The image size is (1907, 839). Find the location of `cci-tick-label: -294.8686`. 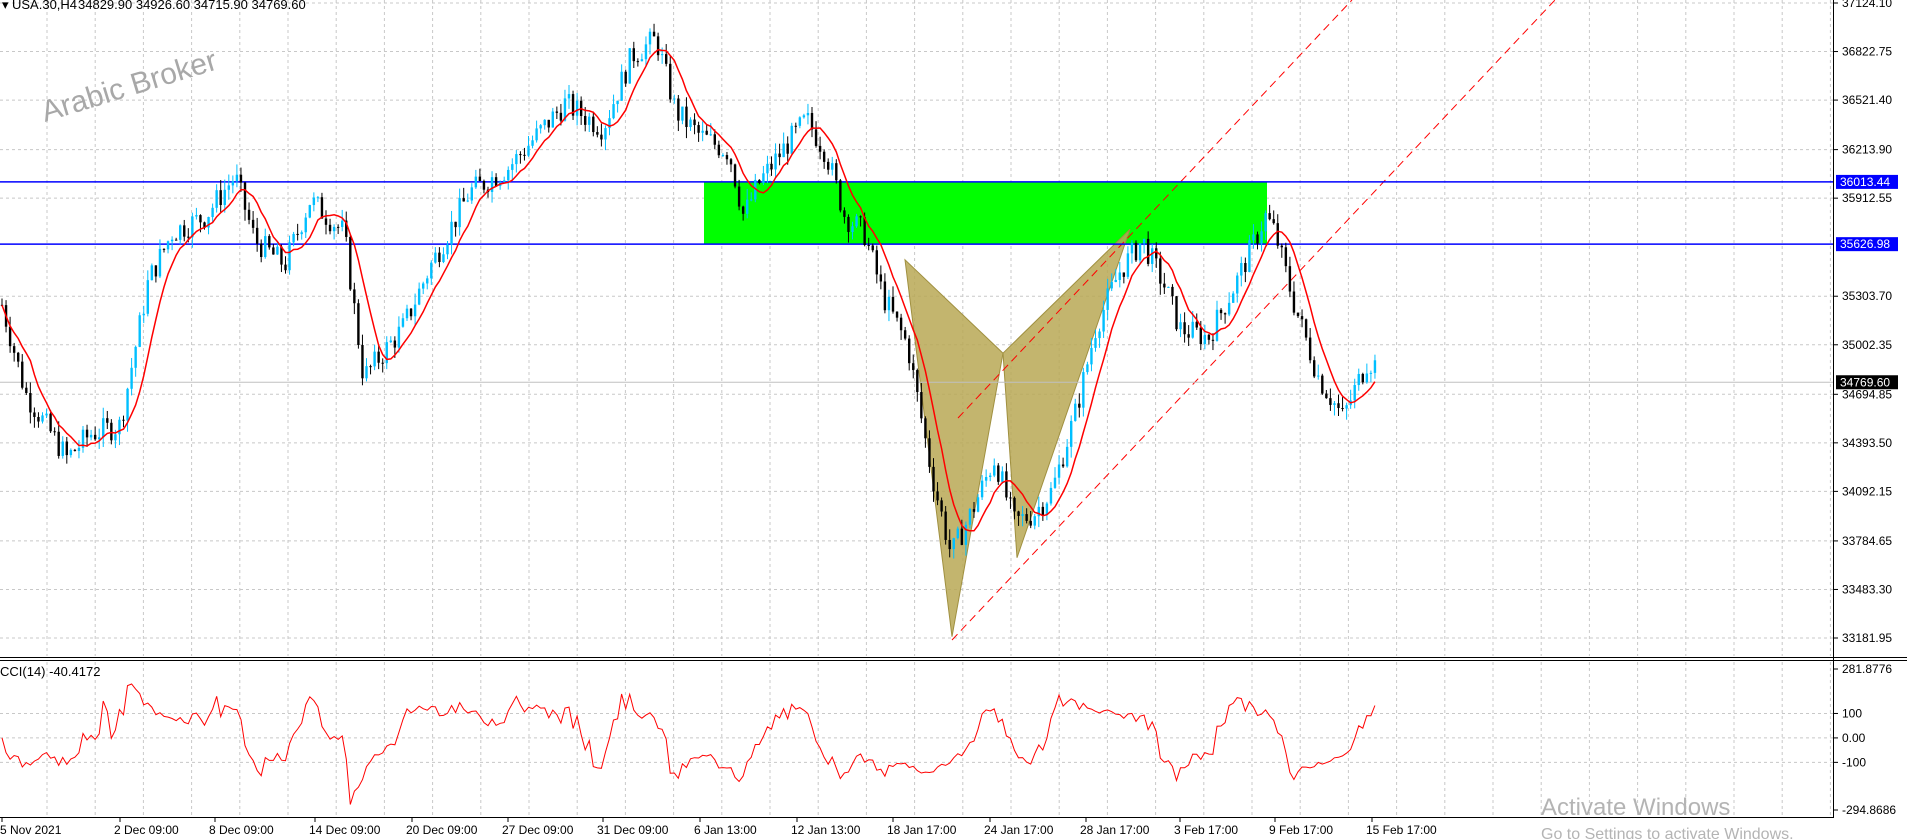

cci-tick-label: -294.8686 is located at coordinates (1869, 810).